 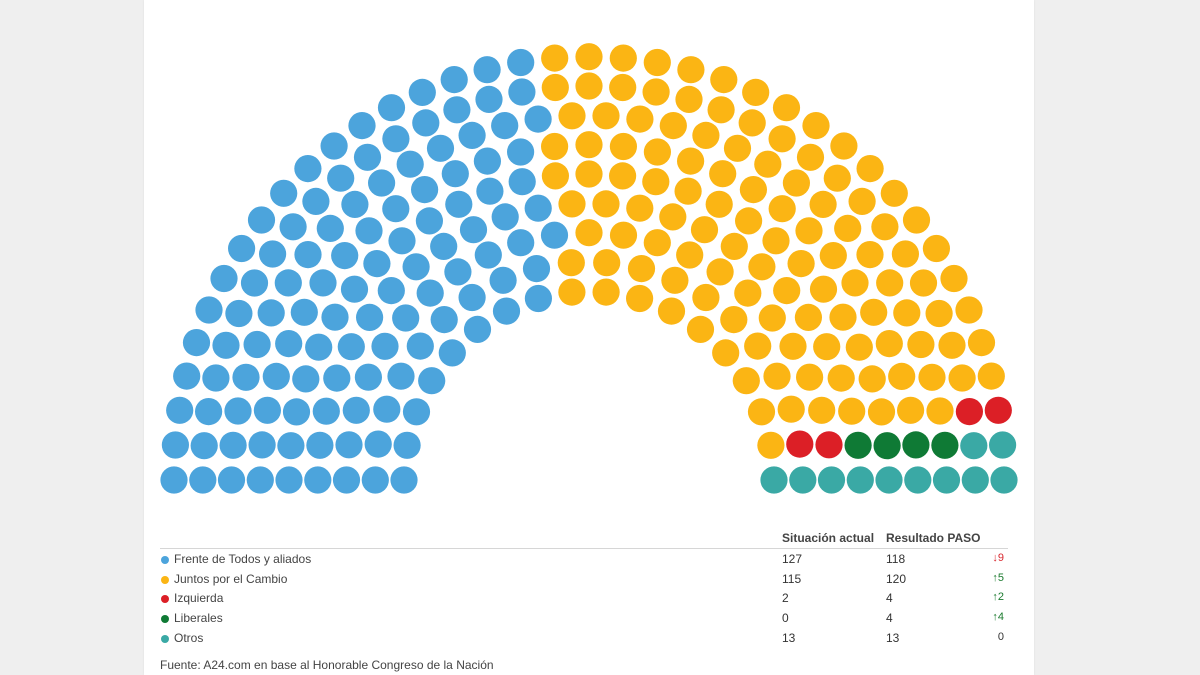 What do you see at coordinates (998, 577) in the screenshot?
I see `value-change: ↑5` at bounding box center [998, 577].